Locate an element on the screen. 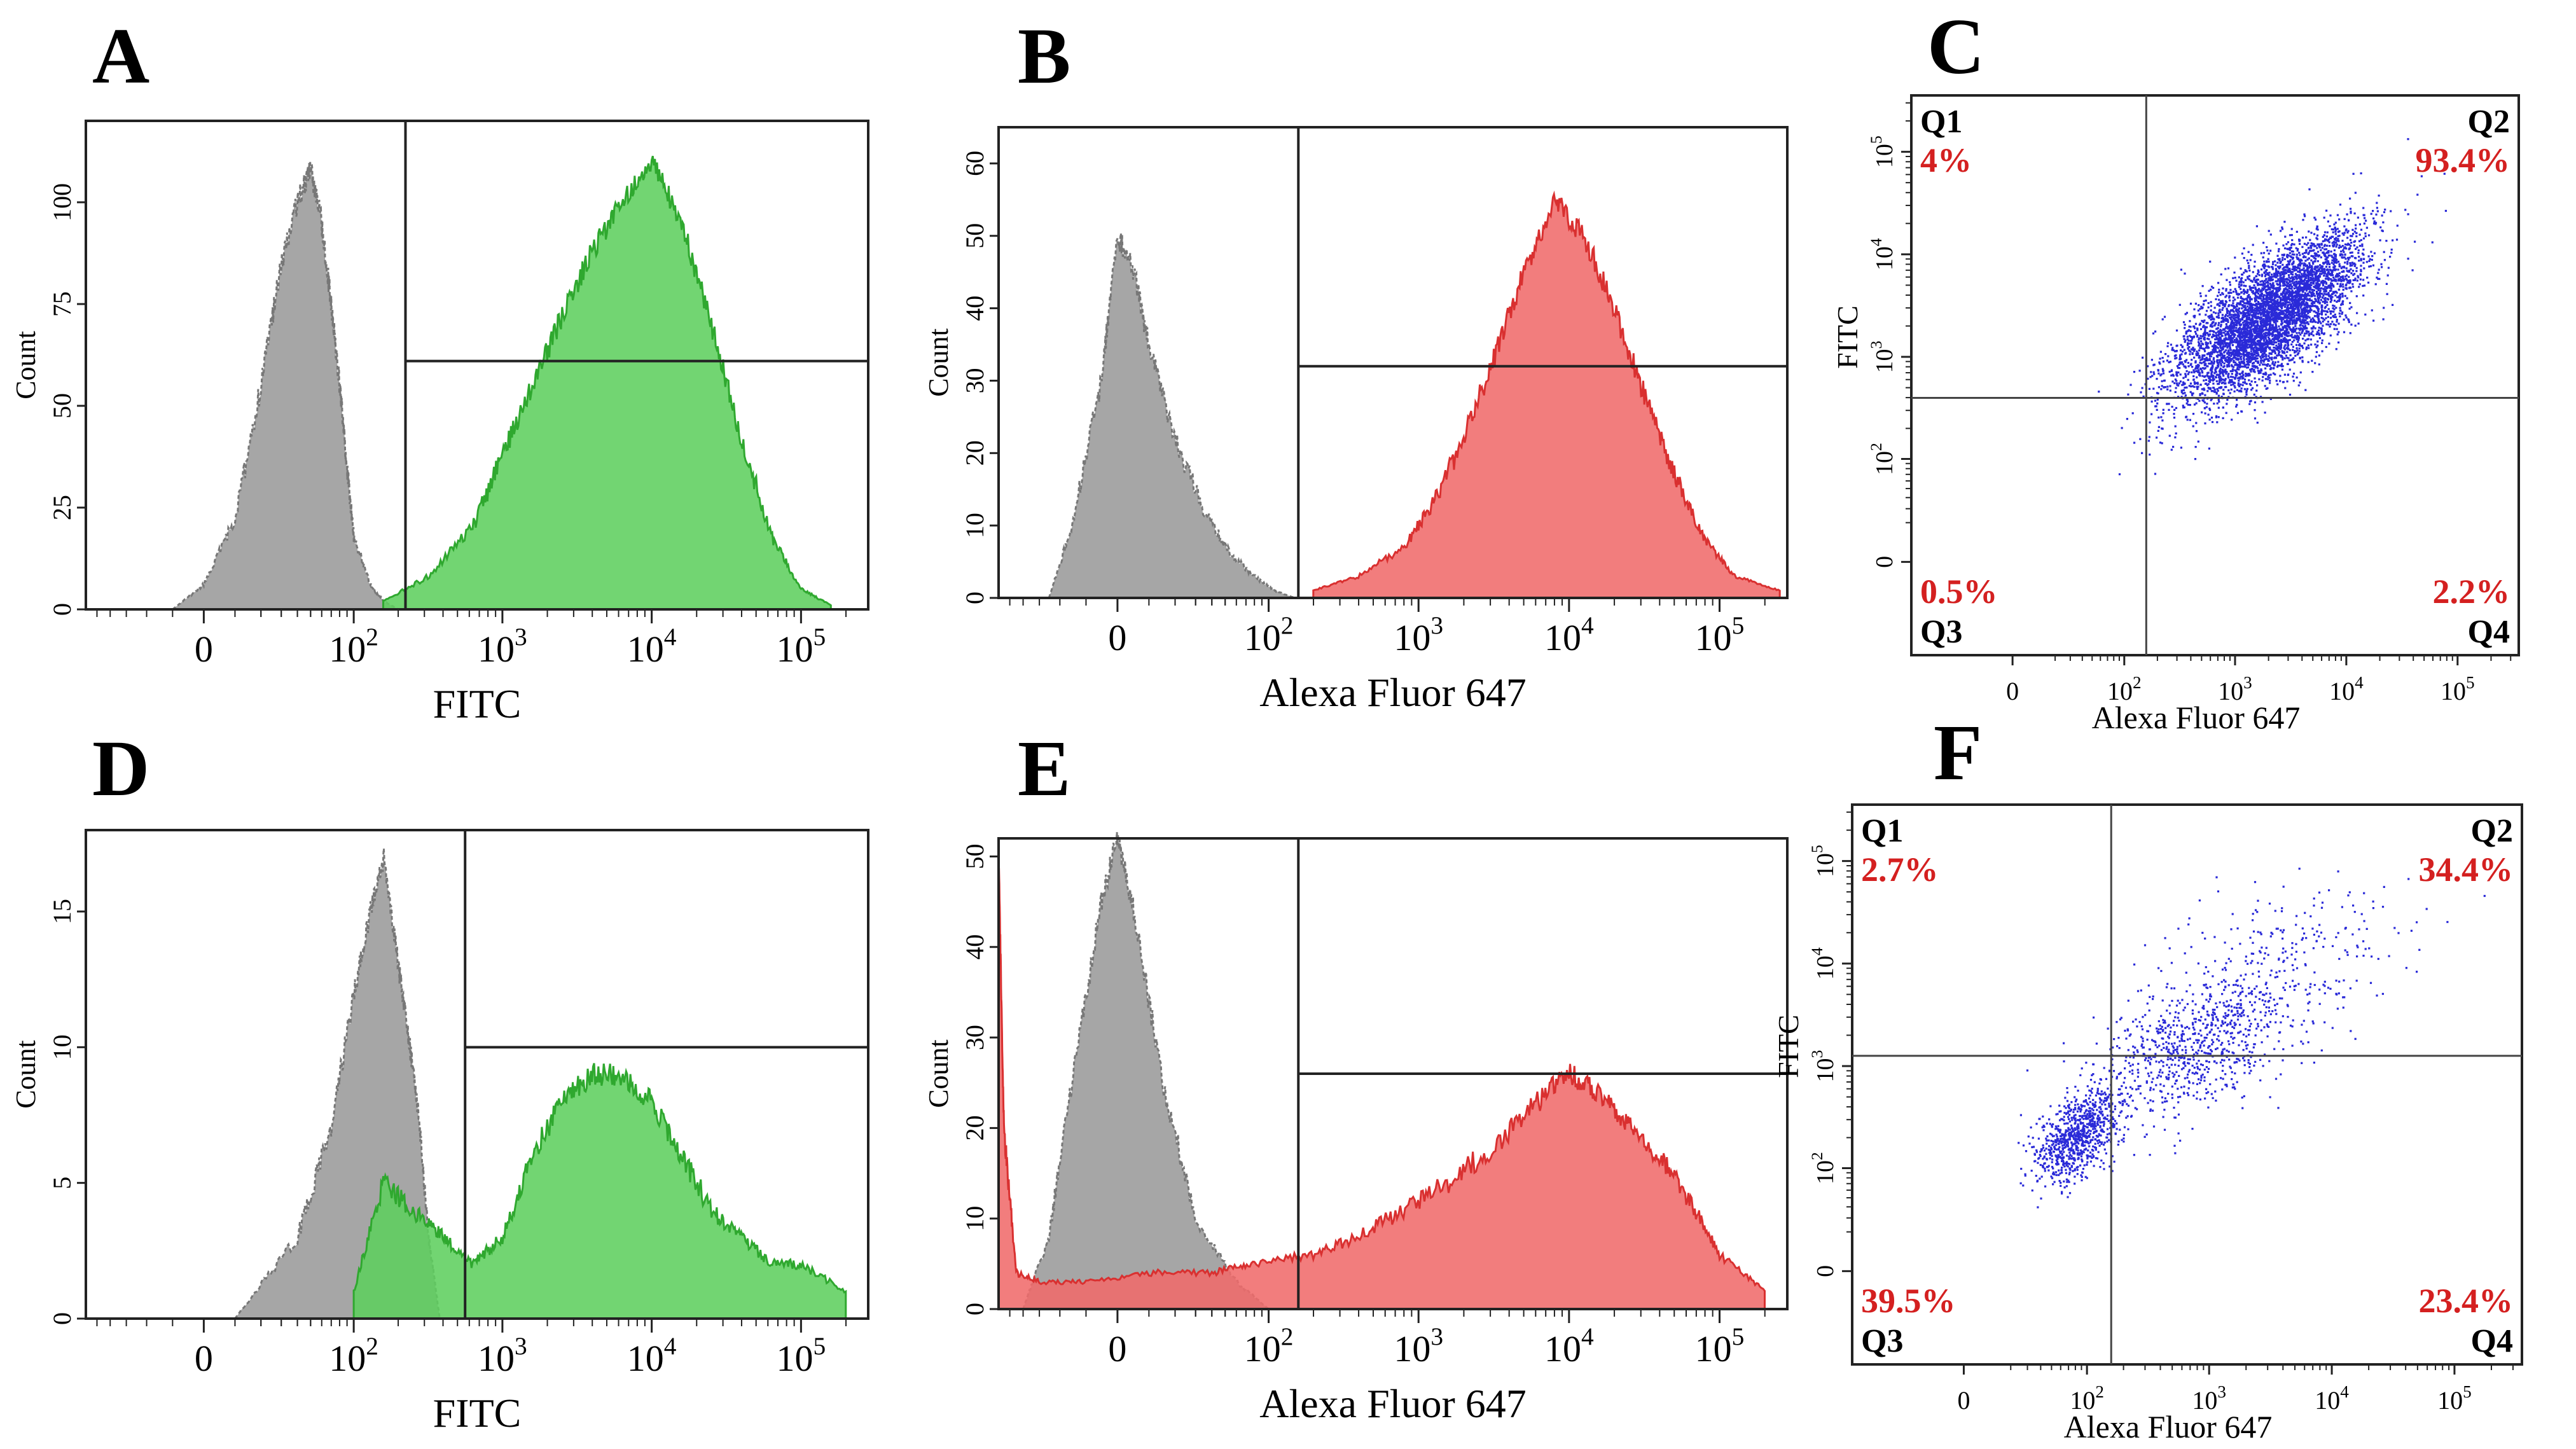 The height and width of the screenshot is (1449, 2576). x-tick-label: 10⁴ is located at coordinates (652, 1355).